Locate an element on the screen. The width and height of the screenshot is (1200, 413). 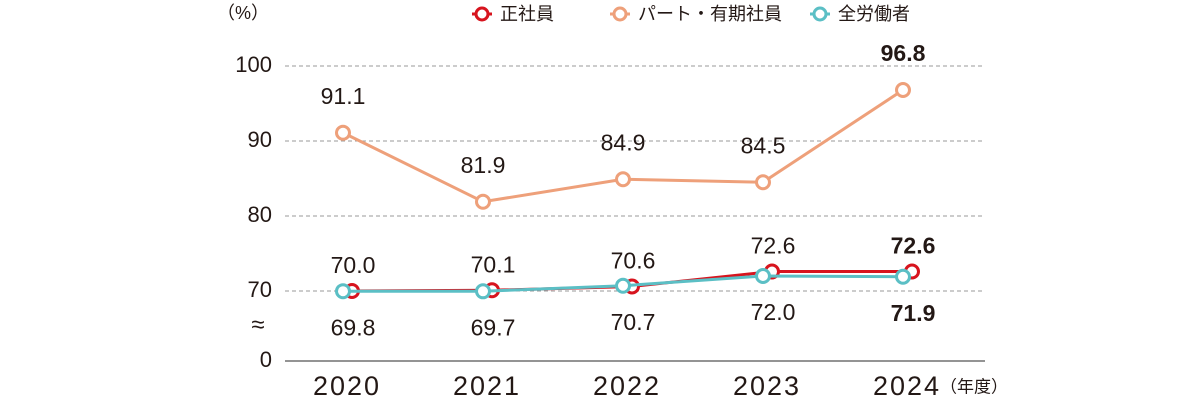
legend-label: パート・有期社員 is located at coordinates (710, 14).